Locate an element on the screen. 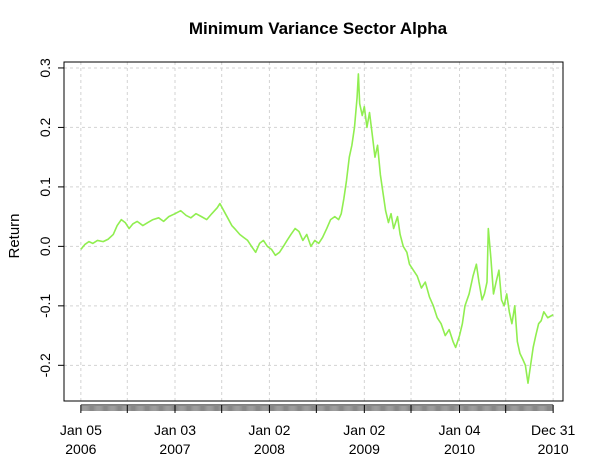  y-tick-label: -0.1 is located at coordinates (45, 306).